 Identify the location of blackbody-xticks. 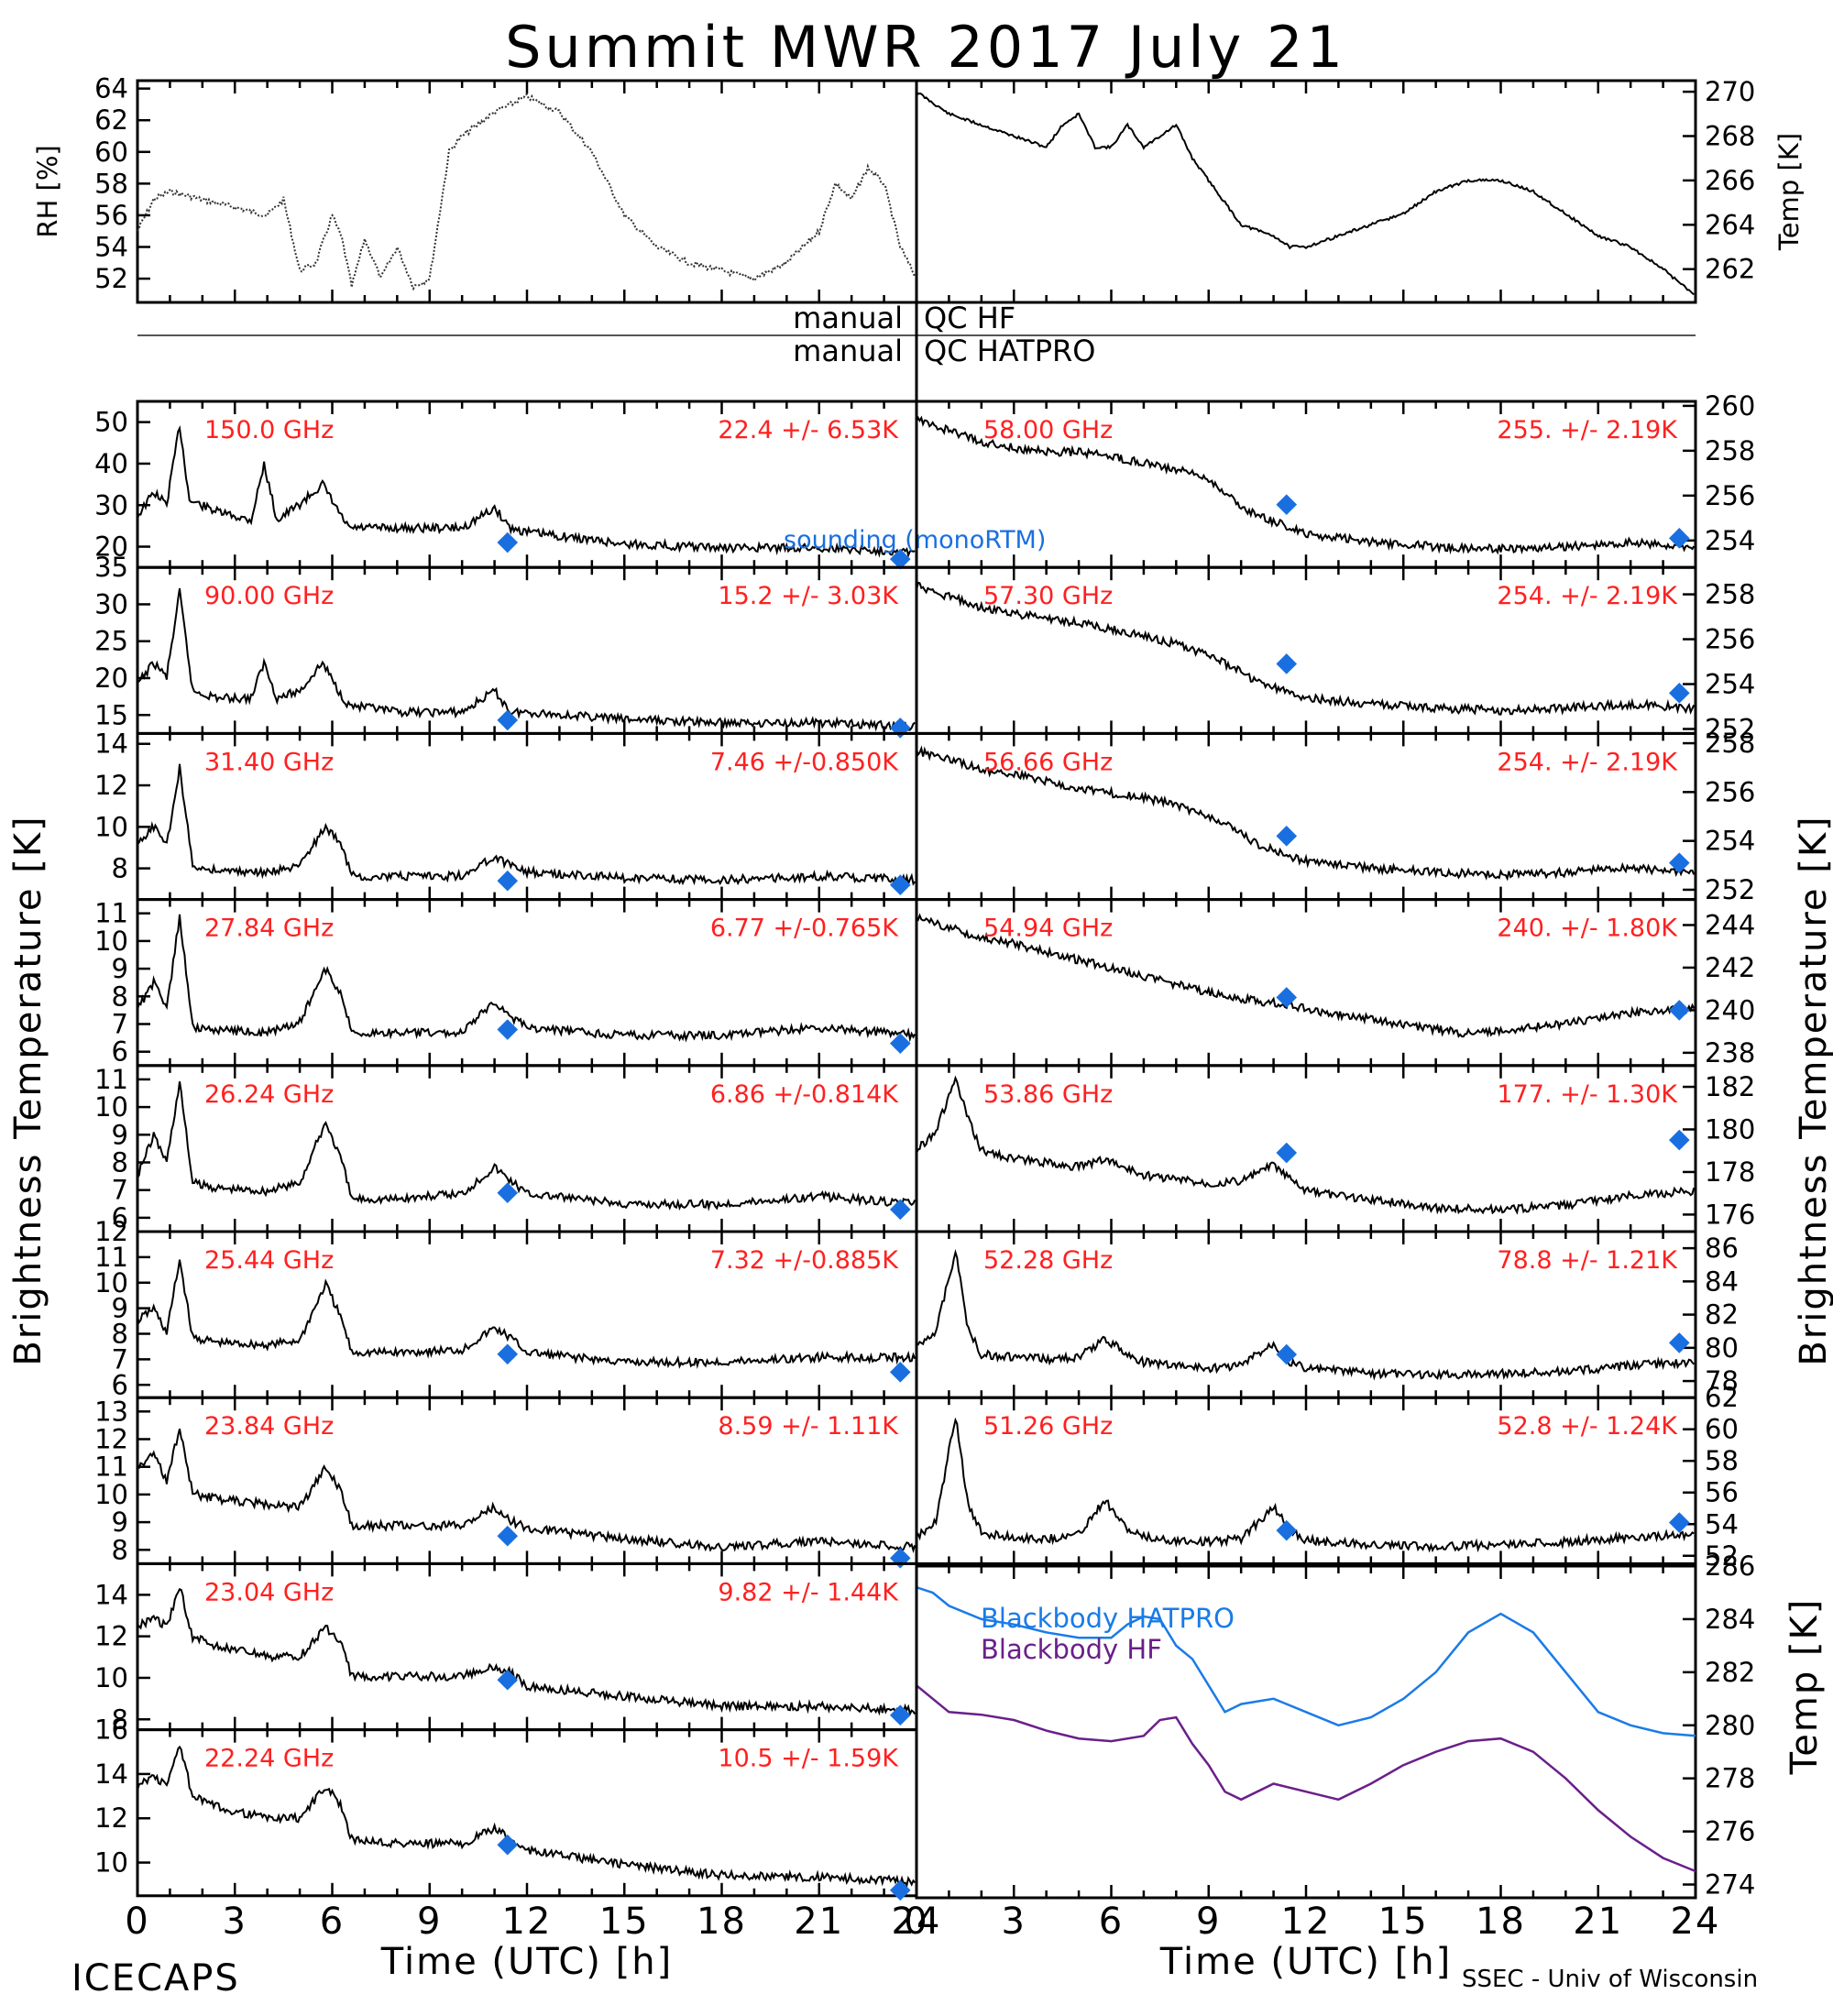
(1306, 1732).